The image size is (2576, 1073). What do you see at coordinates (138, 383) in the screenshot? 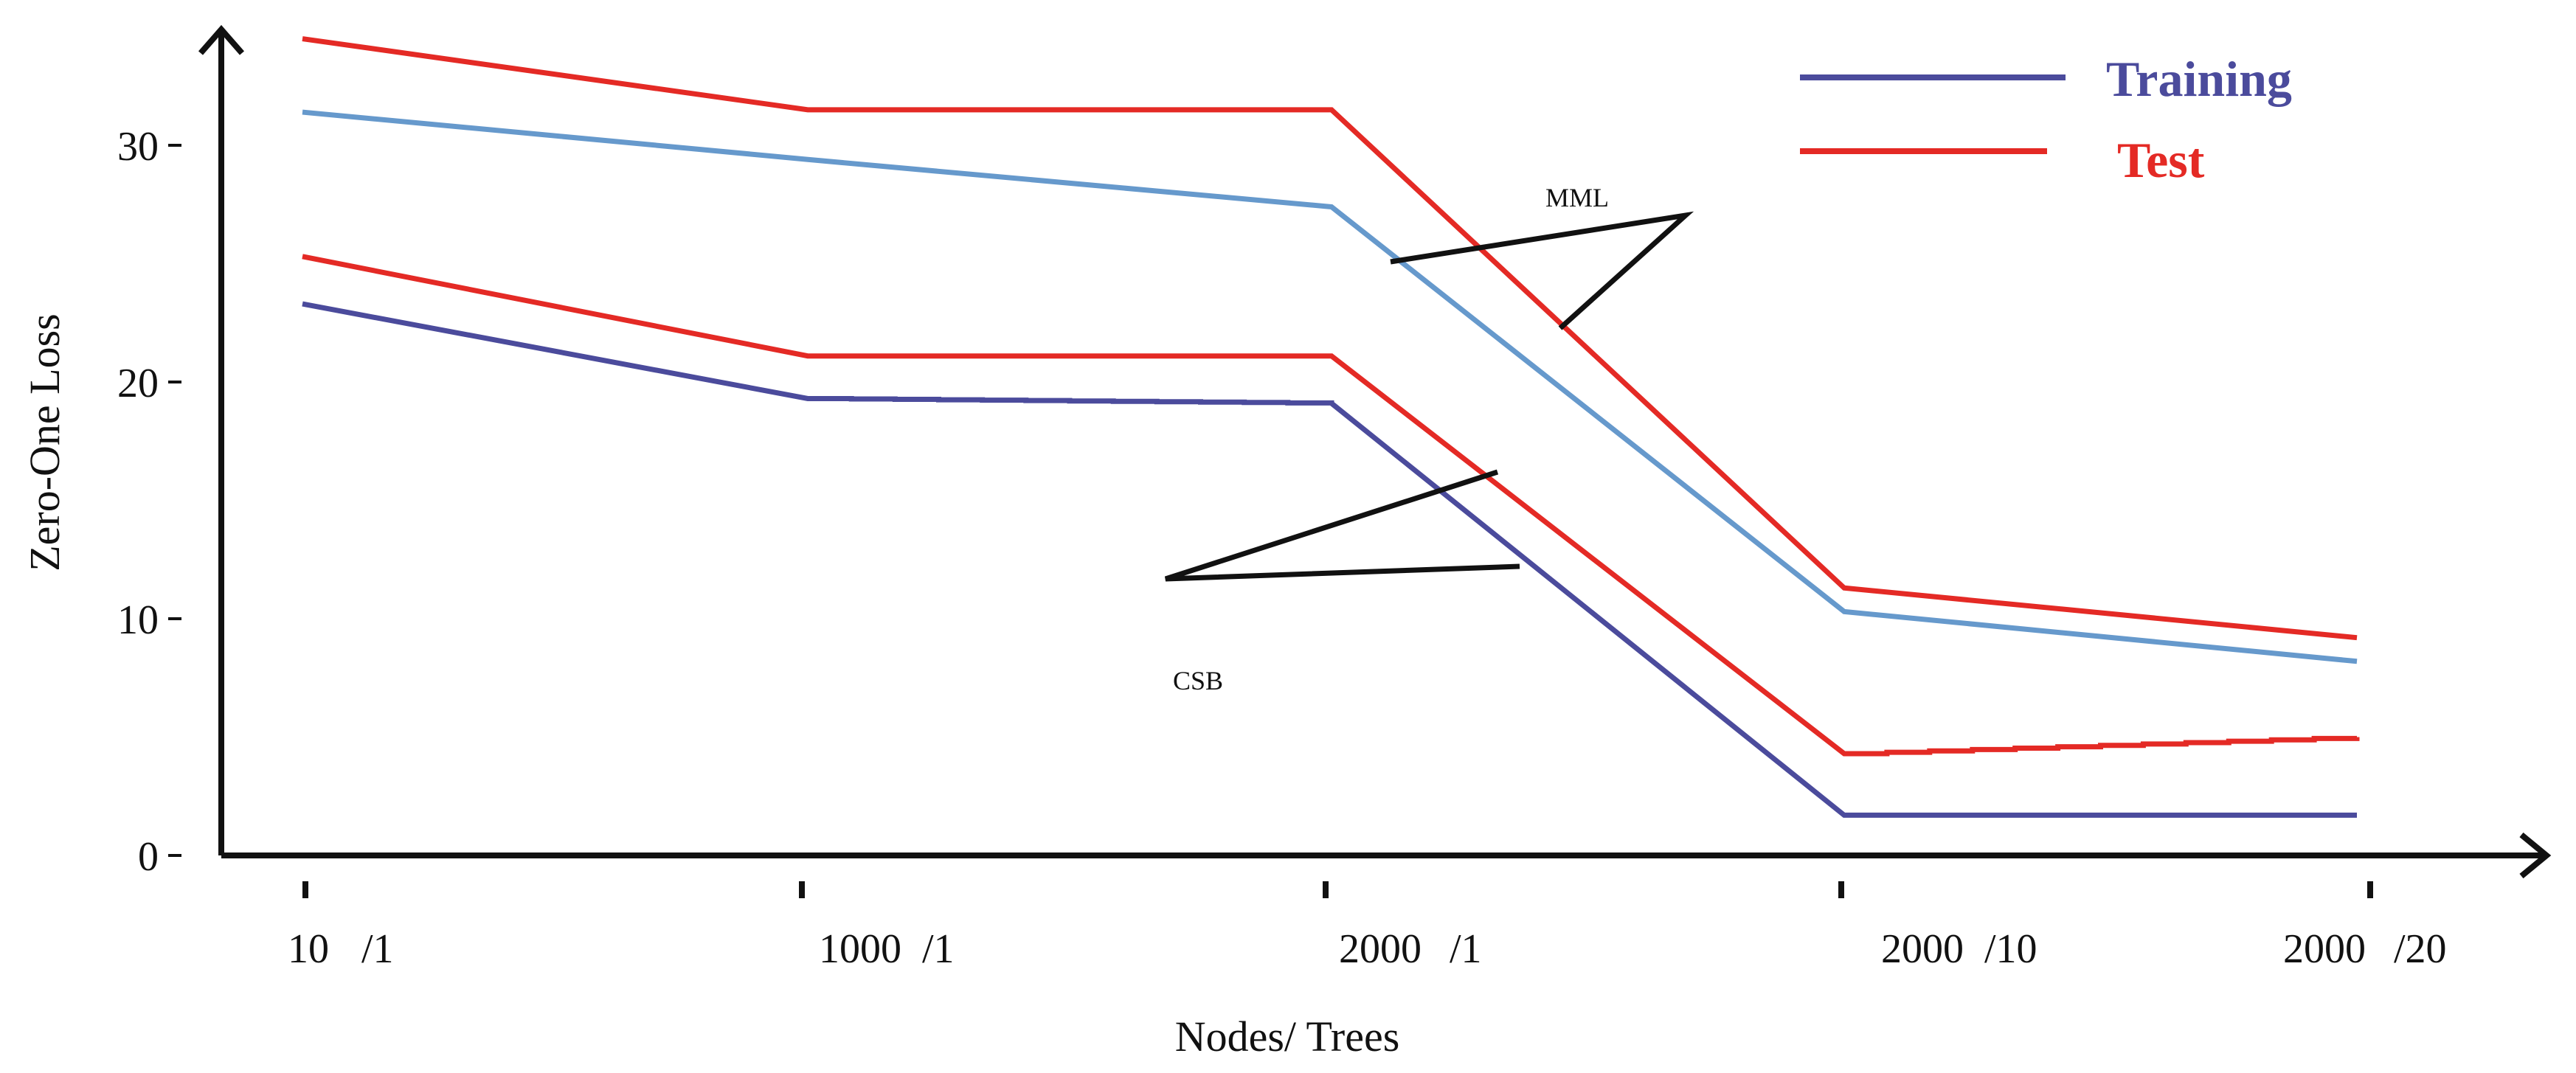
I see `y-tick-label: 20` at bounding box center [138, 383].